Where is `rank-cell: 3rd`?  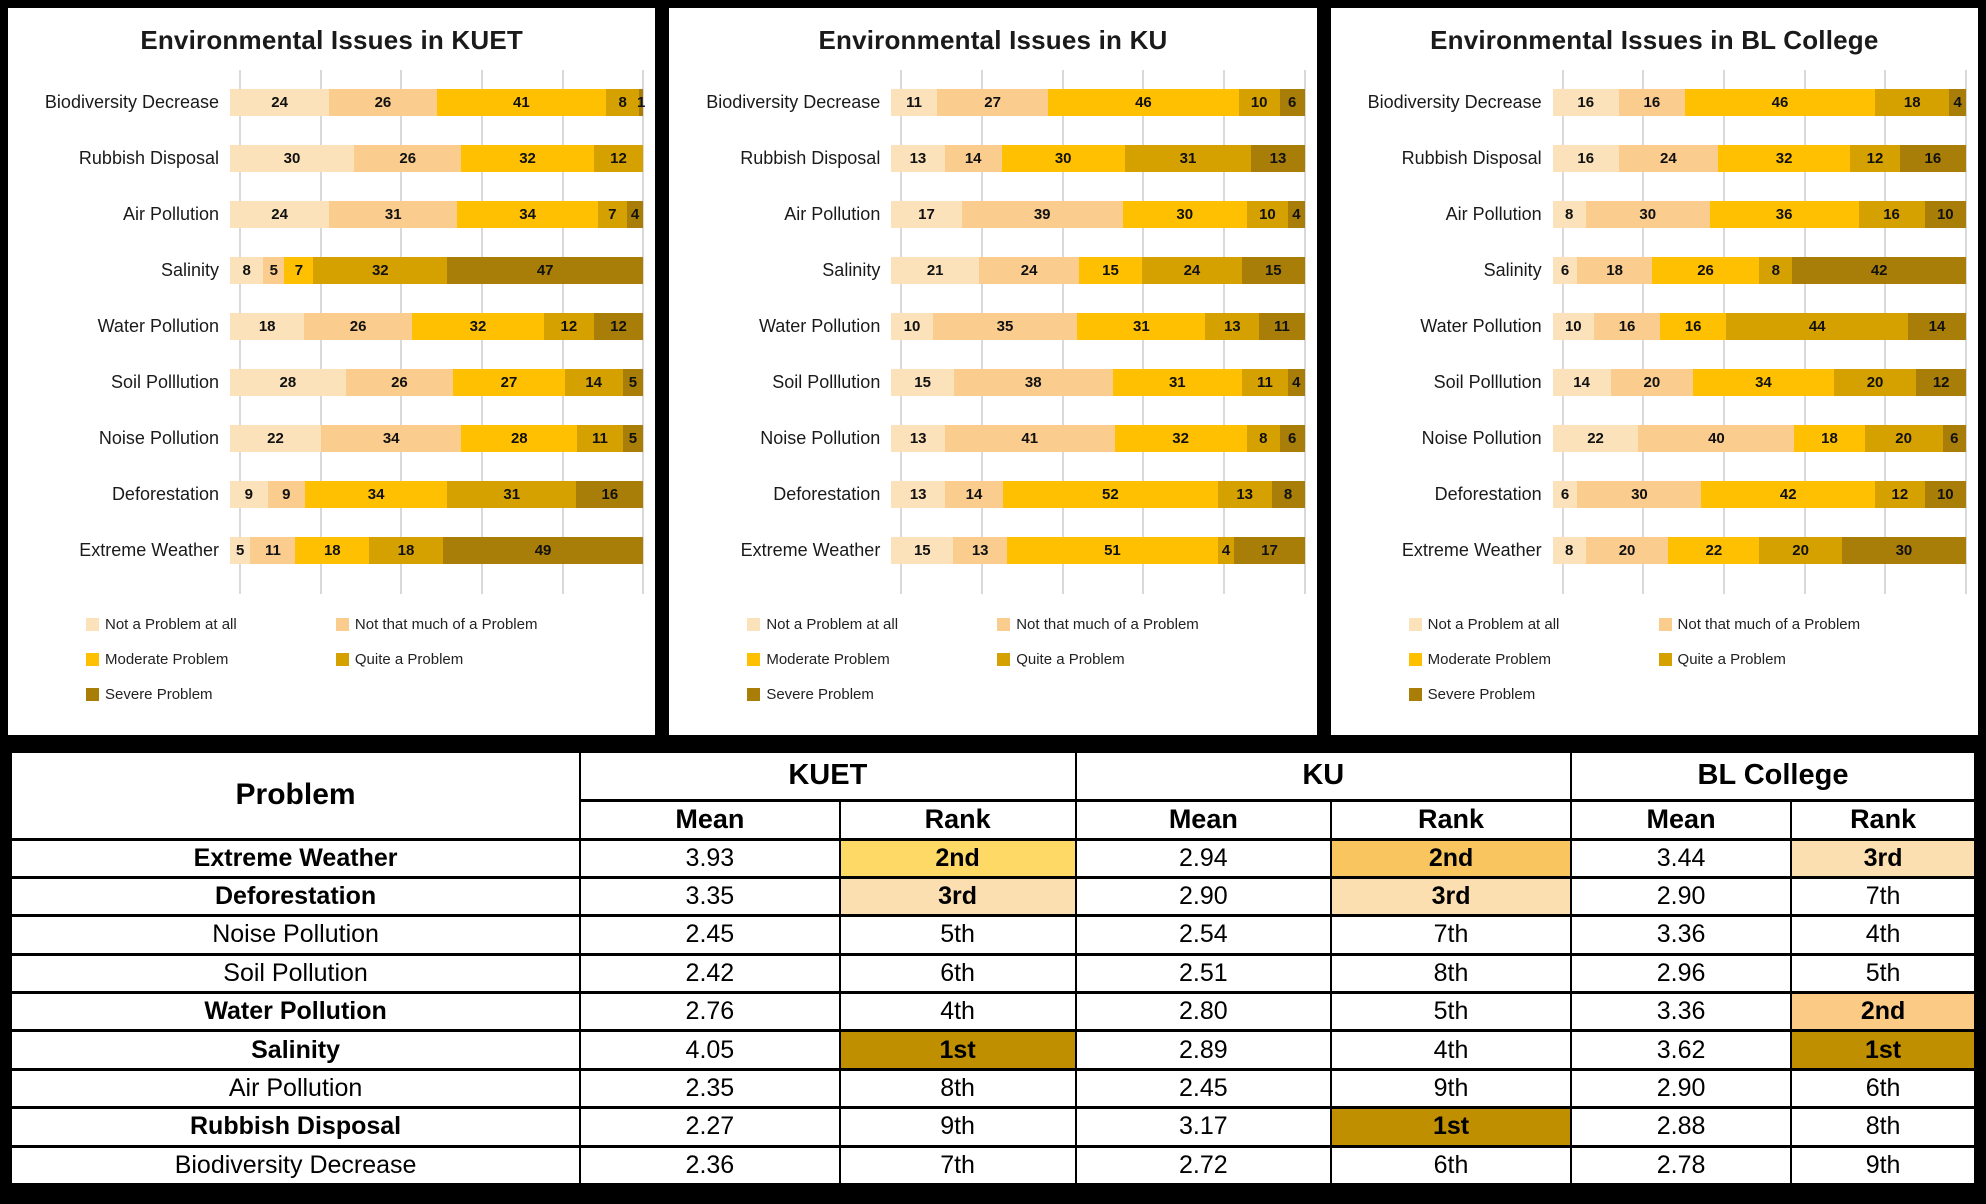 rank-cell: 3rd is located at coordinates (1451, 896).